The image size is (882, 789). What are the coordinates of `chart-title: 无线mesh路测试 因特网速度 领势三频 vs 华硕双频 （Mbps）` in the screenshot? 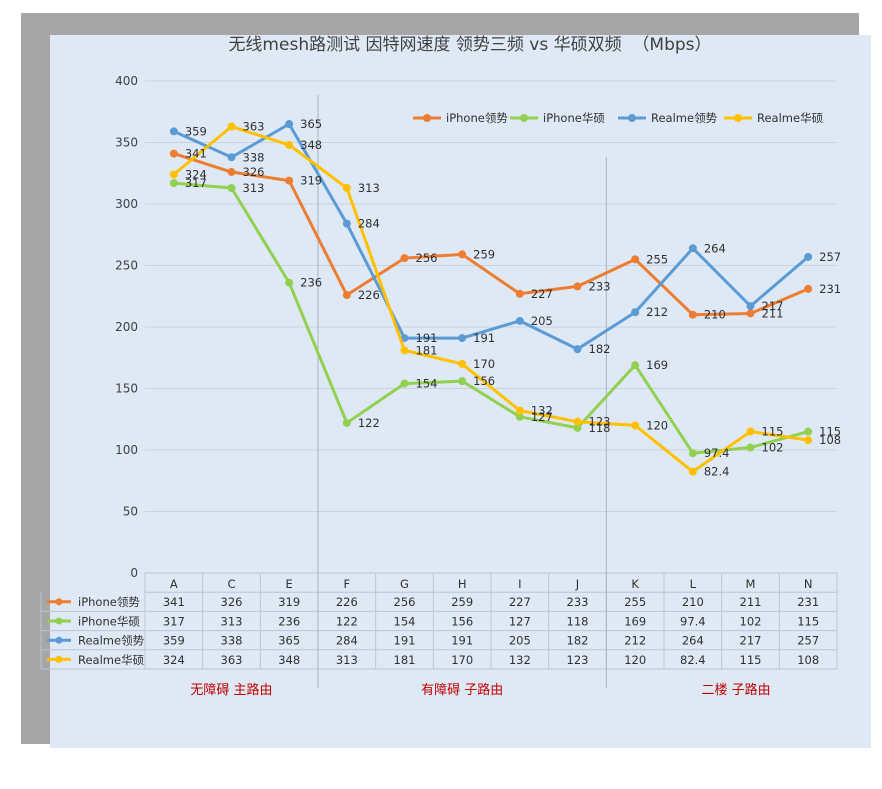 It's located at (470, 45).